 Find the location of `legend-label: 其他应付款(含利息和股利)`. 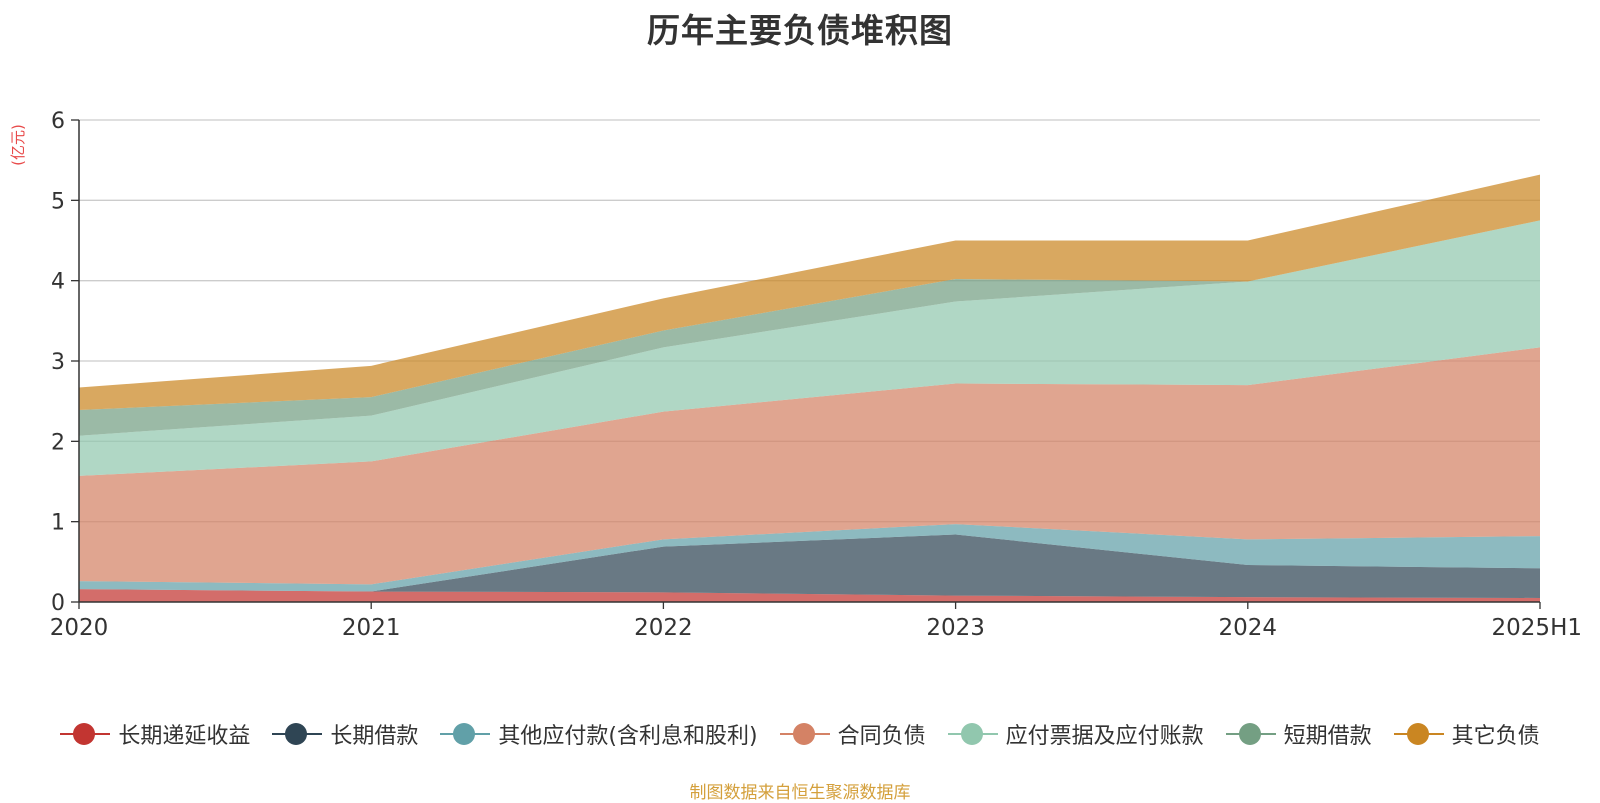

legend-label: 其他应付款(含利息和股利) is located at coordinates (628, 736).